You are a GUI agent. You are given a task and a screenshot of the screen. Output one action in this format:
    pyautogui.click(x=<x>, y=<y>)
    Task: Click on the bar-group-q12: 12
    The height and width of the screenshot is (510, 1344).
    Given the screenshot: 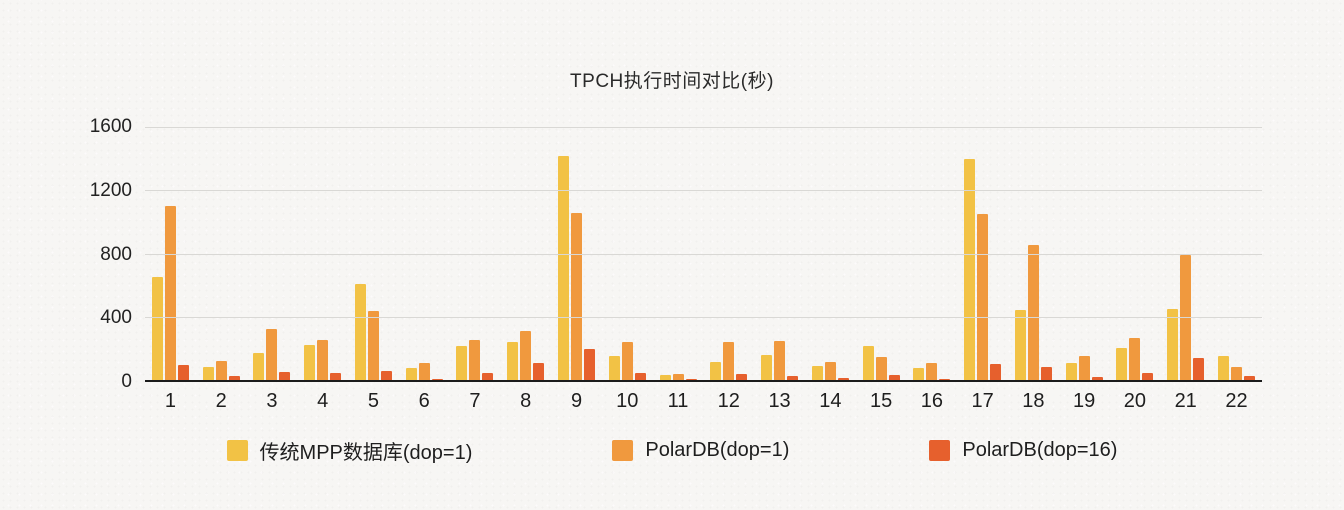 What is the action you would take?
    pyautogui.click(x=729, y=269)
    